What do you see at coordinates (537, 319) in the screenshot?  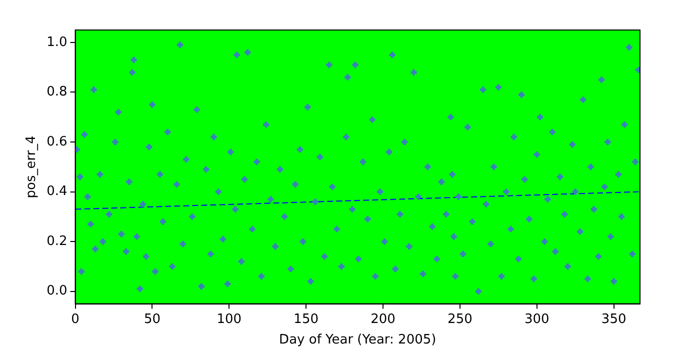 I see `x-tick-label: 300` at bounding box center [537, 319].